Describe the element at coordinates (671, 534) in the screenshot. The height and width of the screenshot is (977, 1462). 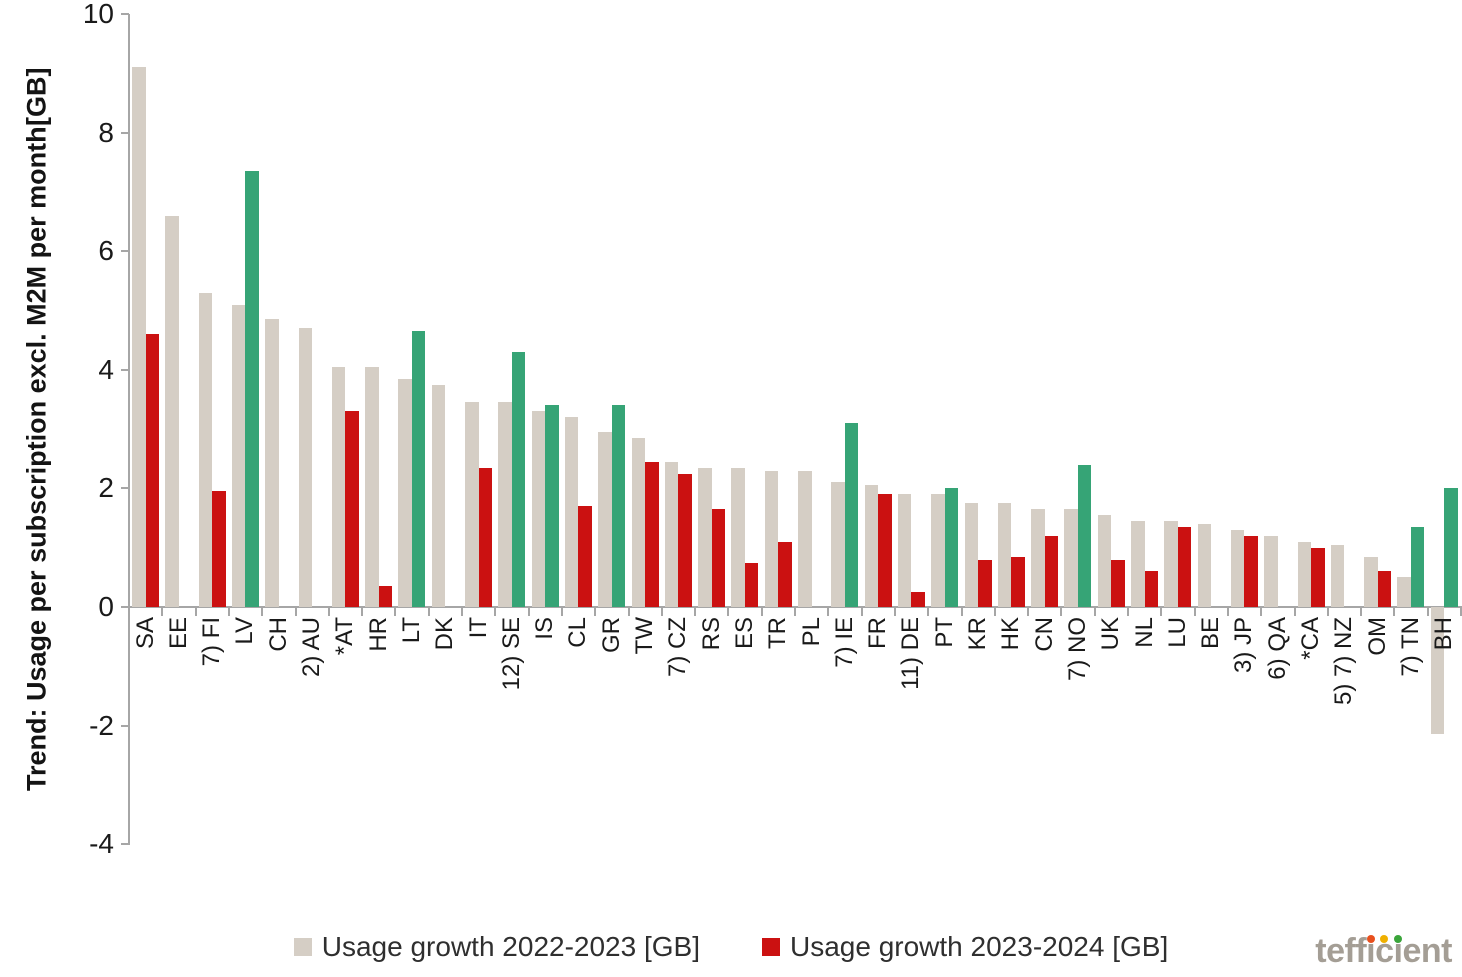
I see `bar-2022-2023-7) CZ` at that location.